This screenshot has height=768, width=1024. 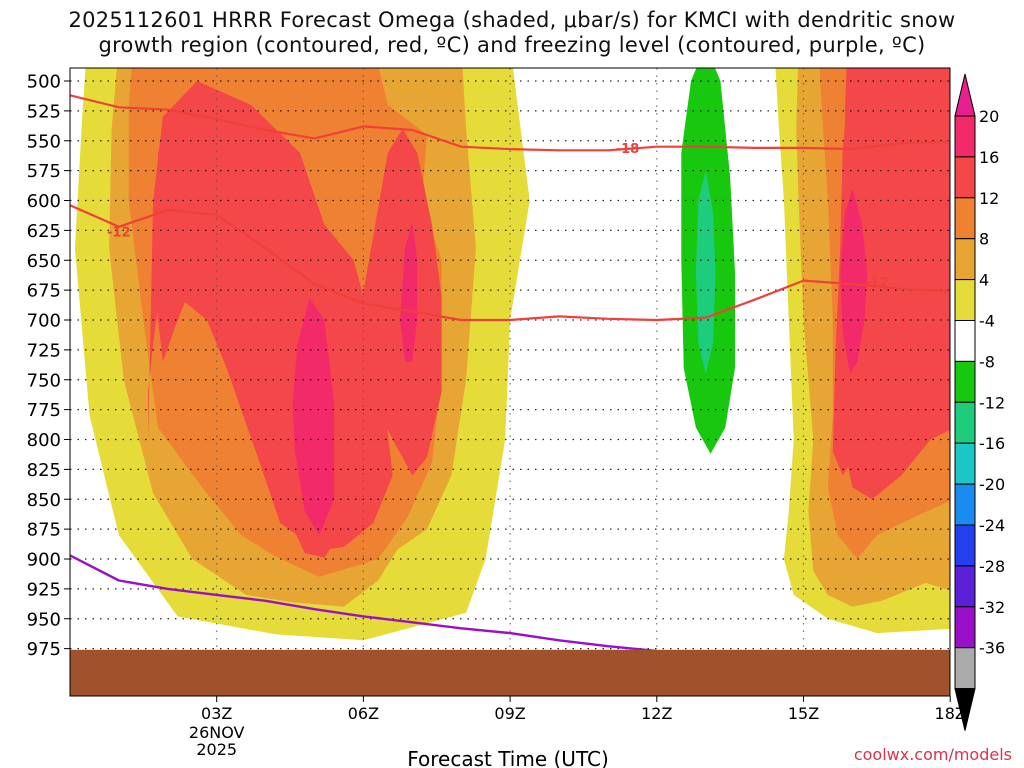 I want to click on y-tick-label: 925, so click(x=44, y=589).